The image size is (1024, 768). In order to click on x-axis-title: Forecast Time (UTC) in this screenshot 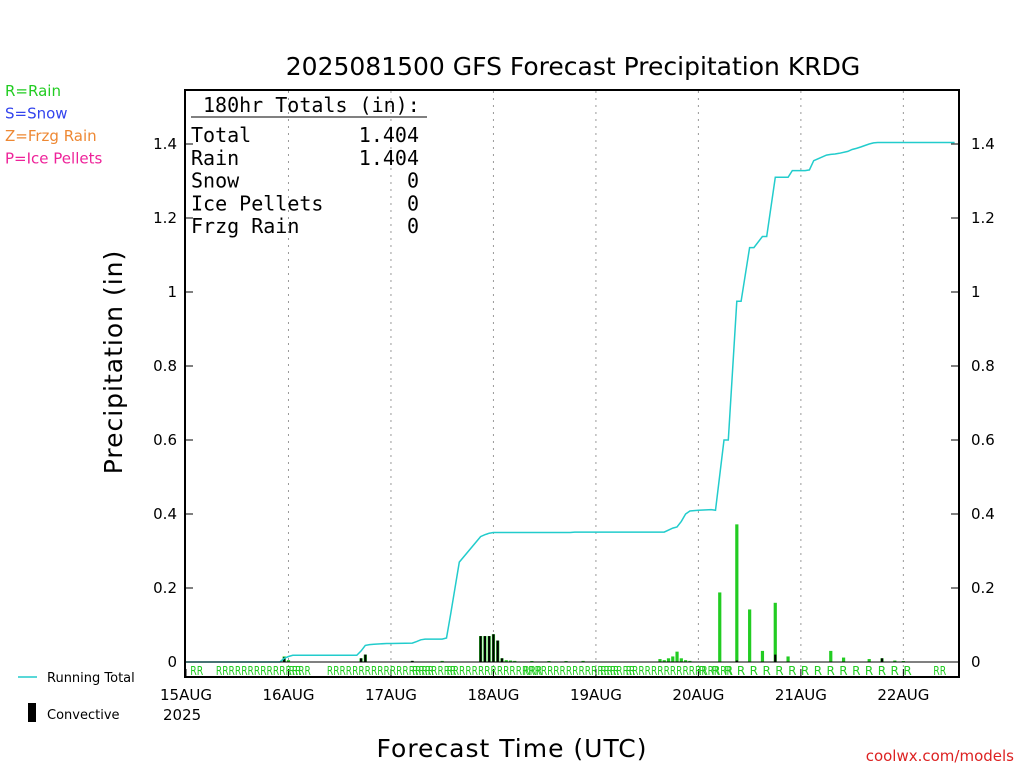, I will do `click(512, 748)`.